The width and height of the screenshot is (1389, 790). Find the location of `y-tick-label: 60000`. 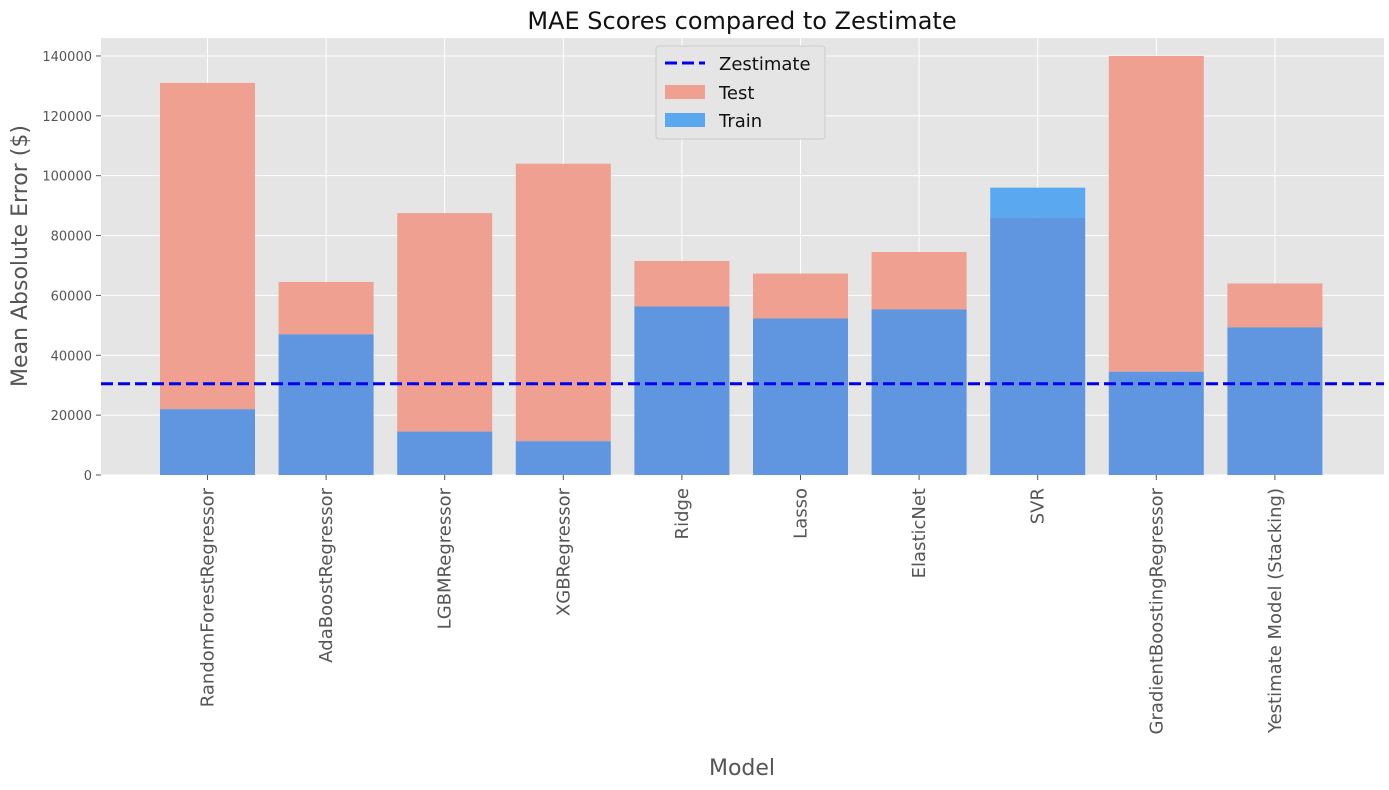

y-tick-label: 60000 is located at coordinates (71, 296).